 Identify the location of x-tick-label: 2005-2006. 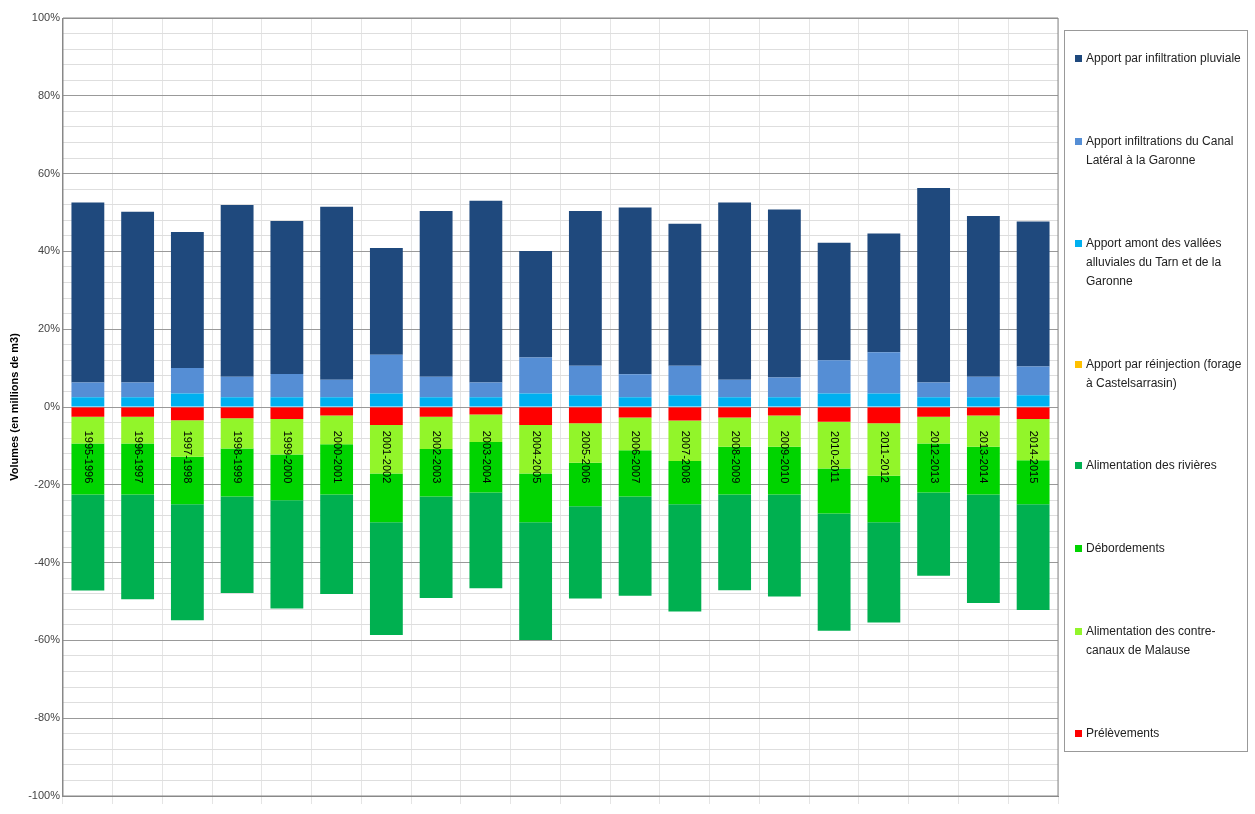
(586, 457).